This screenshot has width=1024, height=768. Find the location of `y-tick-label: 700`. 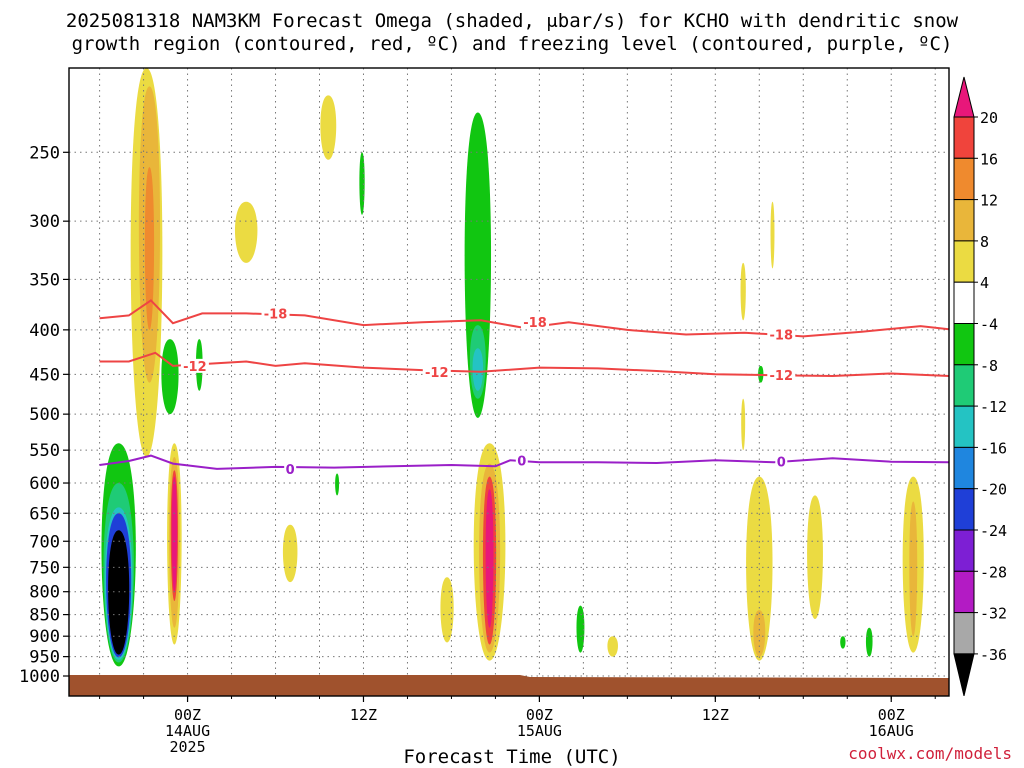

y-tick-label: 700 is located at coordinates (44, 542).